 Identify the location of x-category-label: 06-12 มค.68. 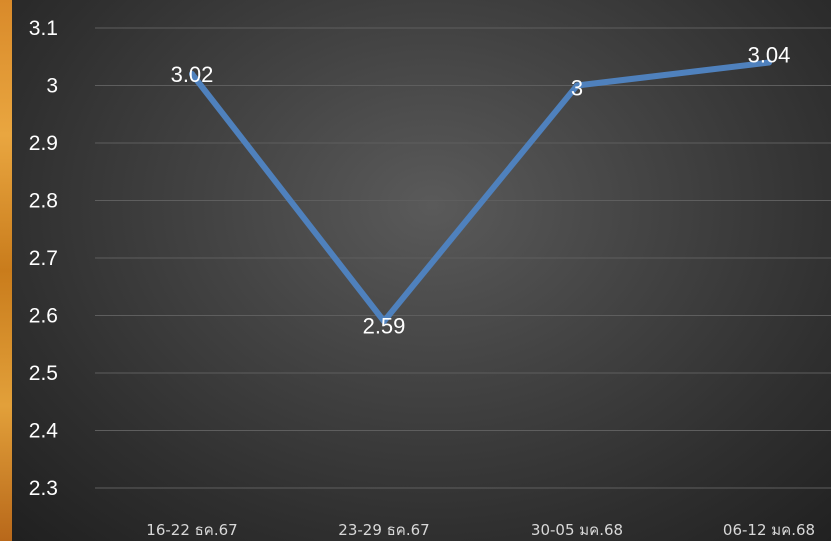
(769, 530).